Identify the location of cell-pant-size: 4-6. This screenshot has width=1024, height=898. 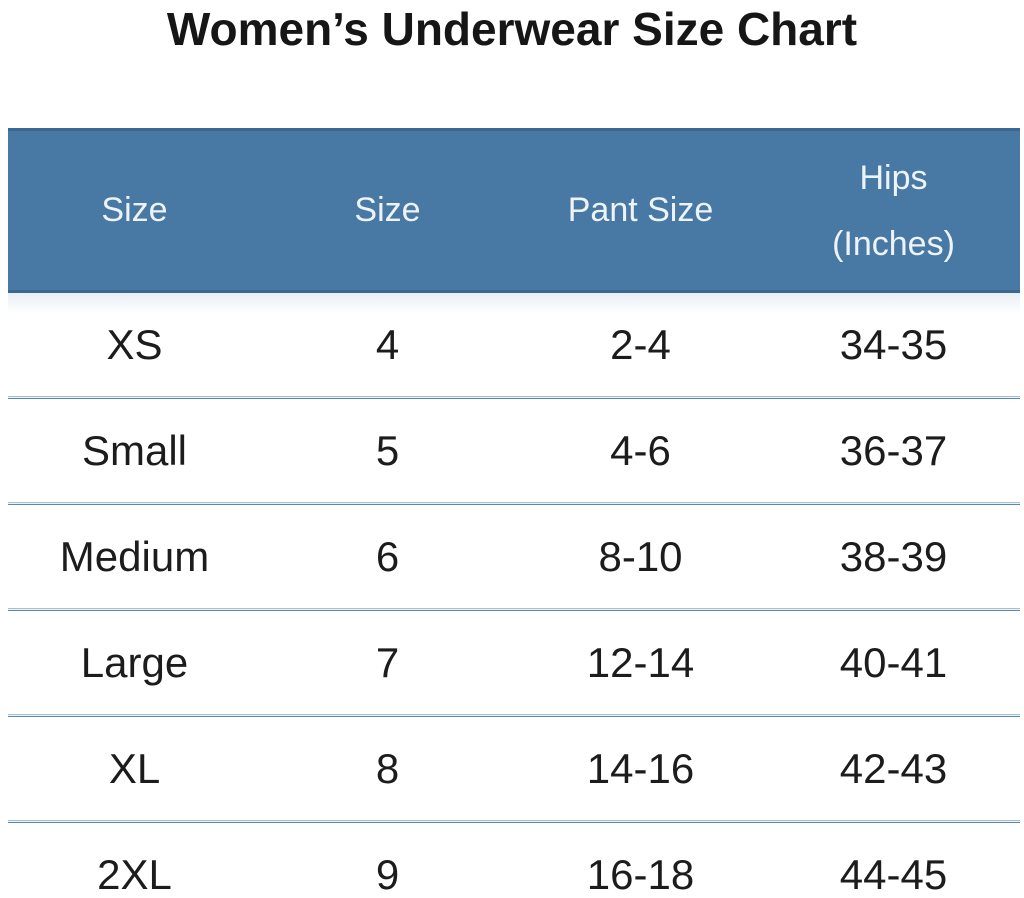
(640, 450).